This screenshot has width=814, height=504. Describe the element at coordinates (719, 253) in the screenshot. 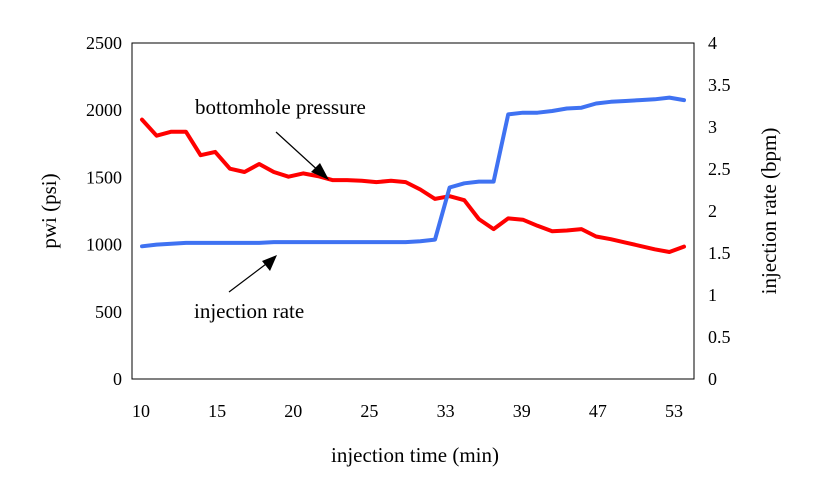

I see `y-right-tick-label: 1.5` at that location.